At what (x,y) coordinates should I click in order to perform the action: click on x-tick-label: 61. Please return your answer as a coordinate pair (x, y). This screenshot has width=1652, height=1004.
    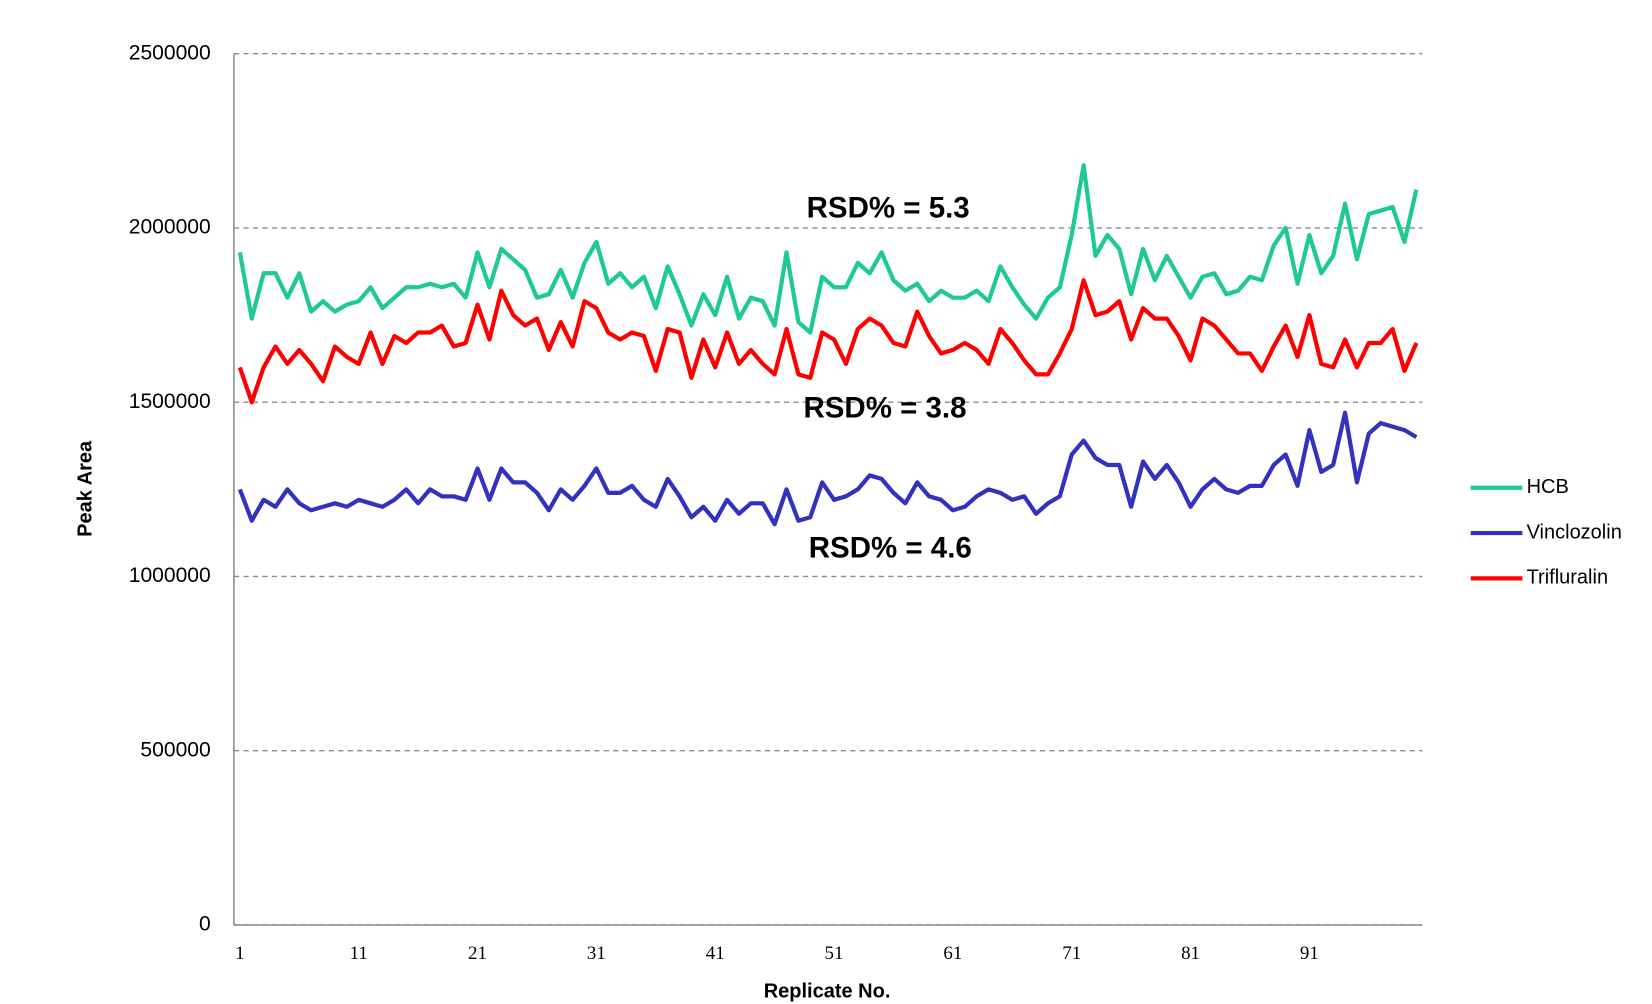
    Looking at the image, I should click on (952, 953).